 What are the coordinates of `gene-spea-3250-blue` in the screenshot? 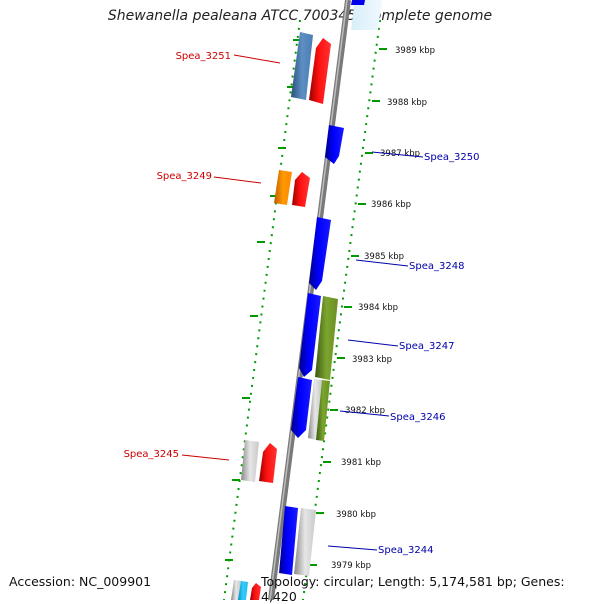 It's located at (334, 144).